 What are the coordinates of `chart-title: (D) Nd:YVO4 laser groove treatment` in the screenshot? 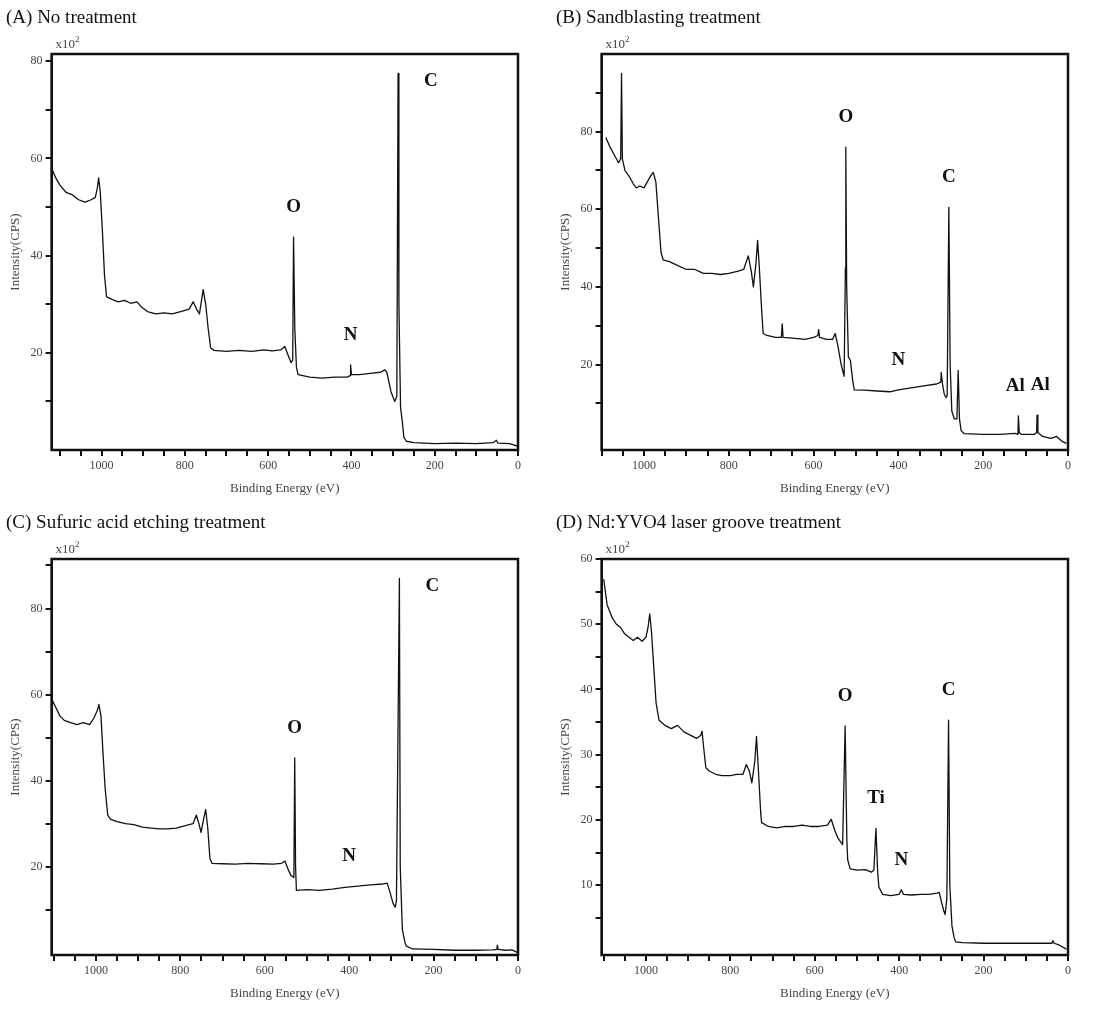 It's located at (699, 522).